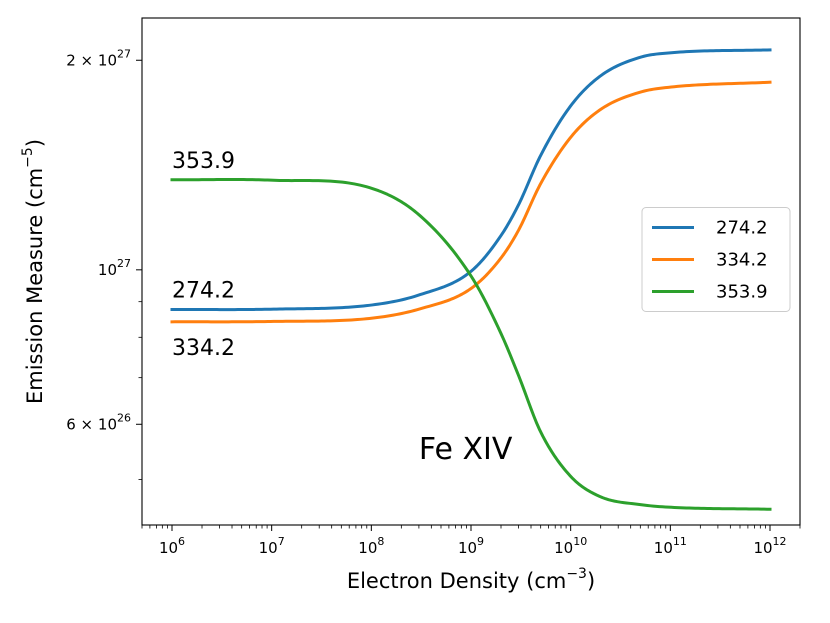 The width and height of the screenshot is (830, 623). I want to click on annotation-label: 274.2, so click(203, 291).